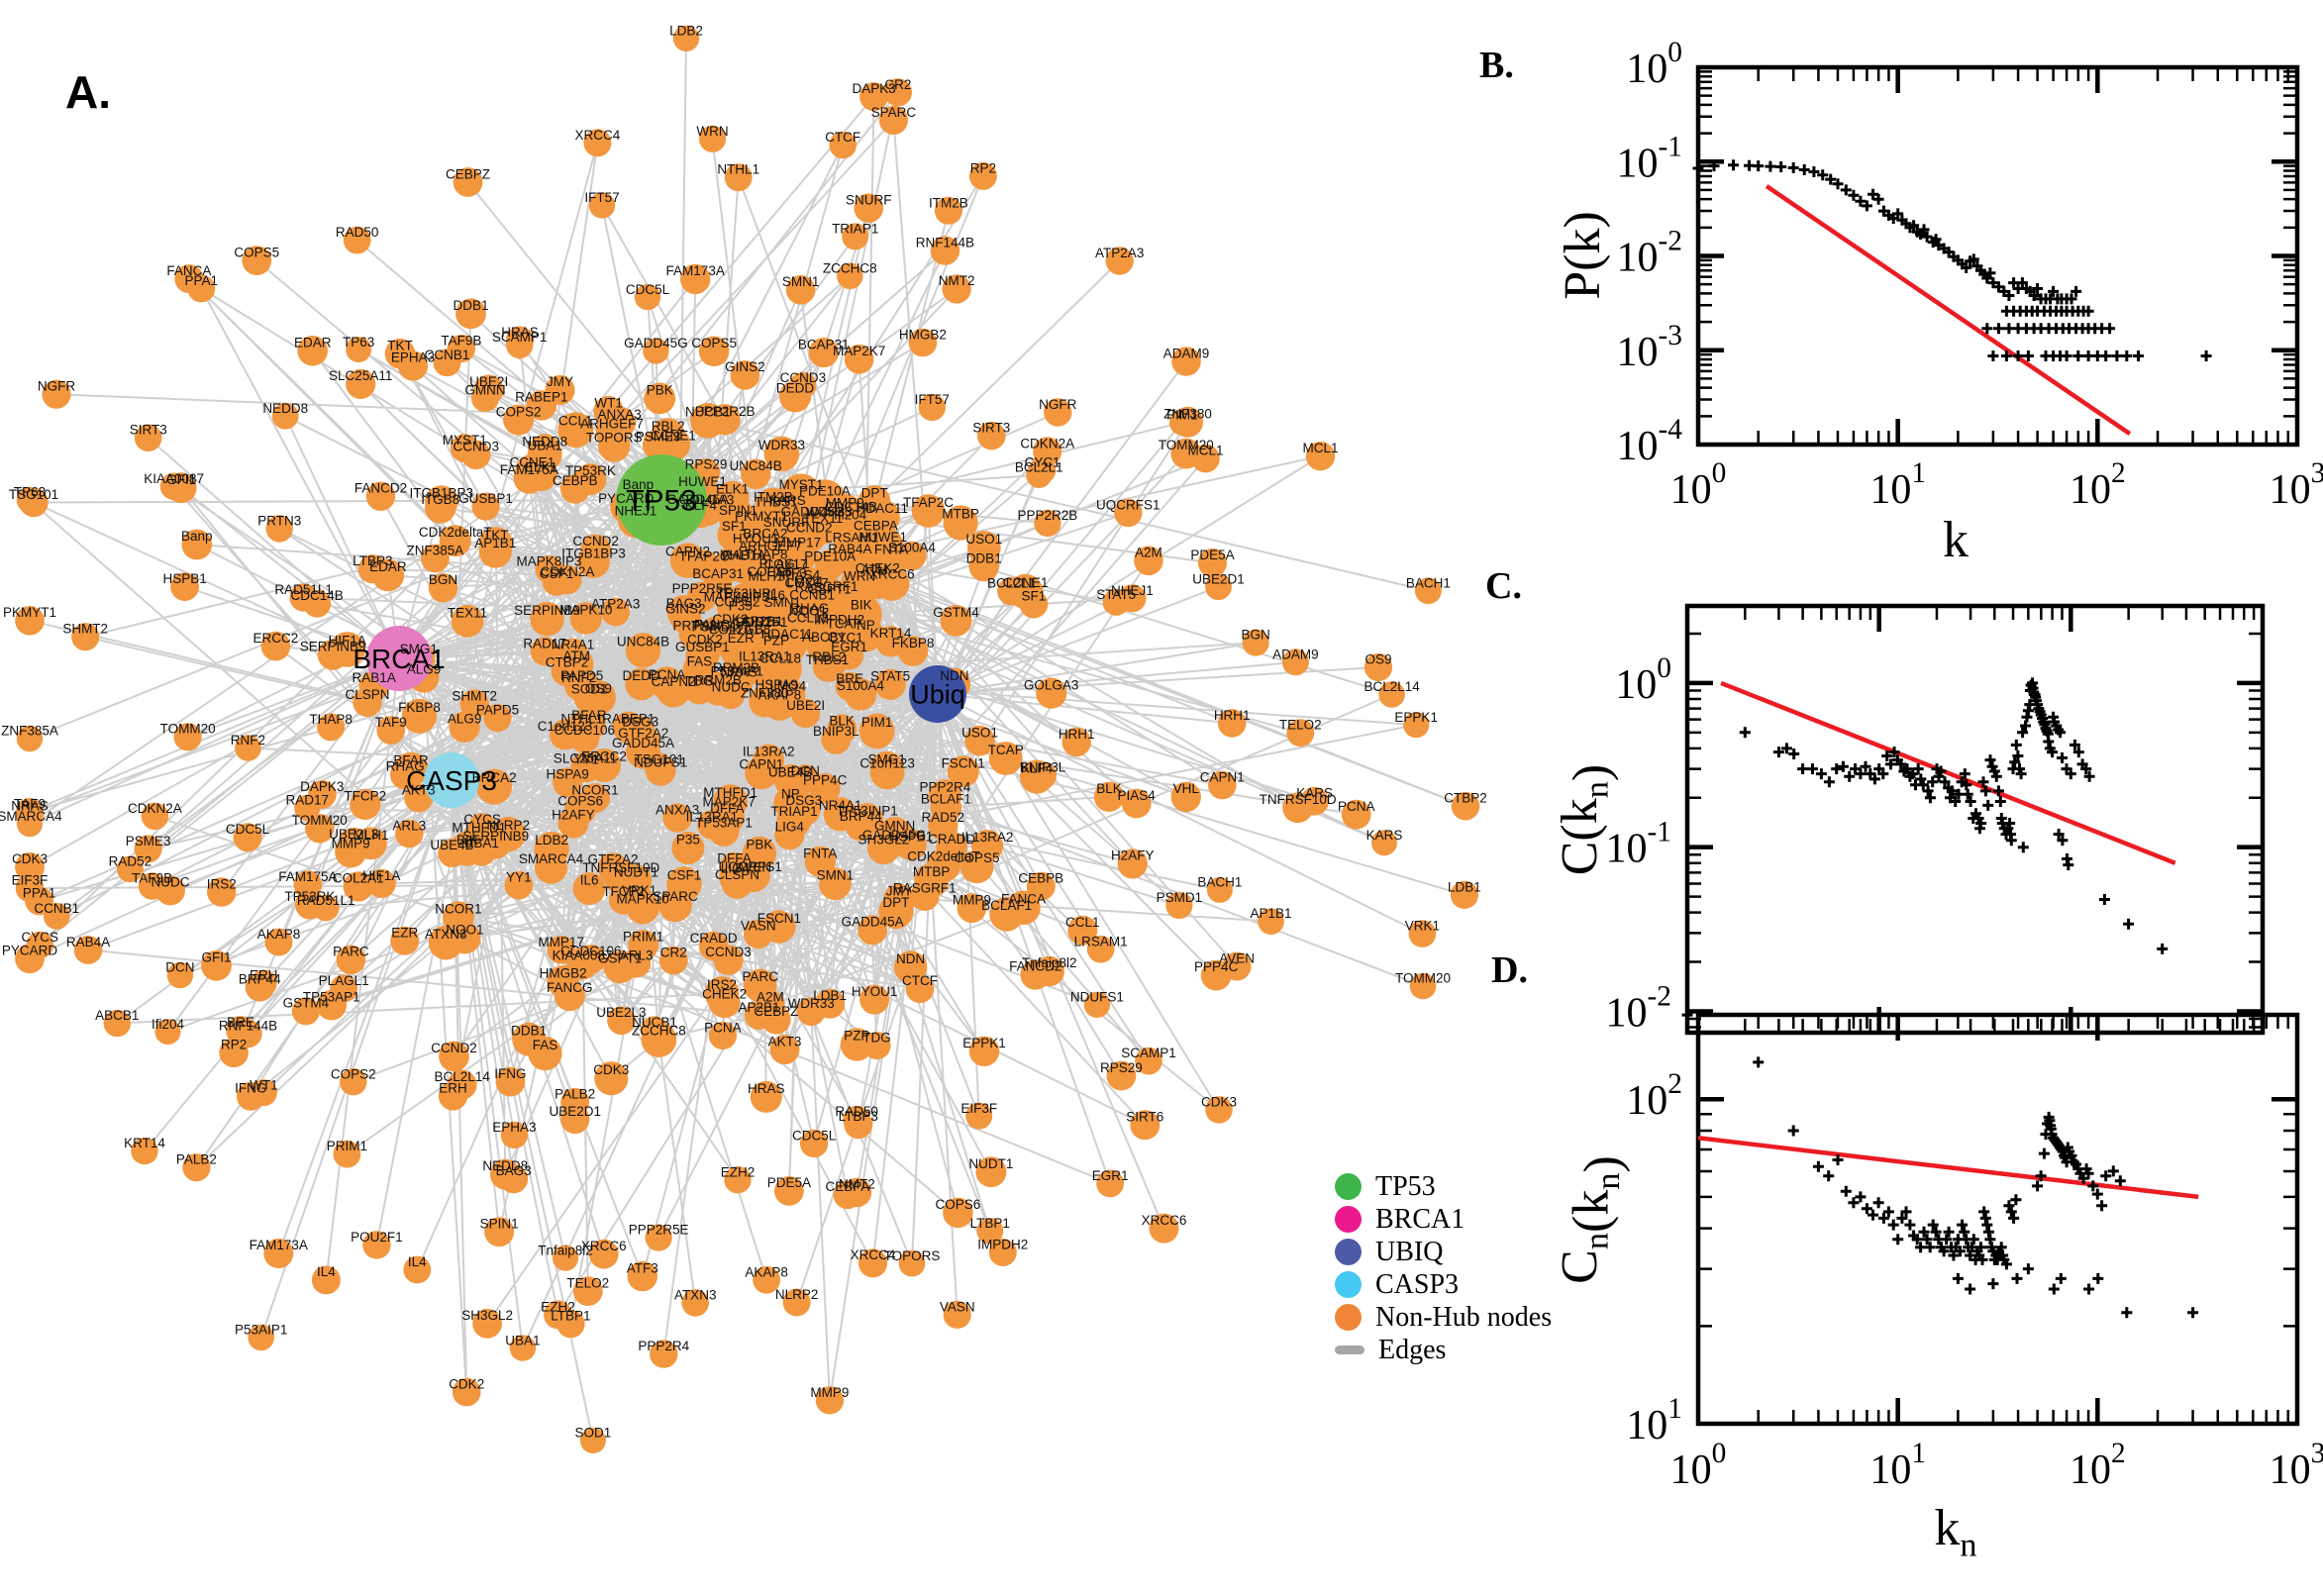  What do you see at coordinates (179, 967) in the screenshot?
I see `network-node-label: DCN` at bounding box center [179, 967].